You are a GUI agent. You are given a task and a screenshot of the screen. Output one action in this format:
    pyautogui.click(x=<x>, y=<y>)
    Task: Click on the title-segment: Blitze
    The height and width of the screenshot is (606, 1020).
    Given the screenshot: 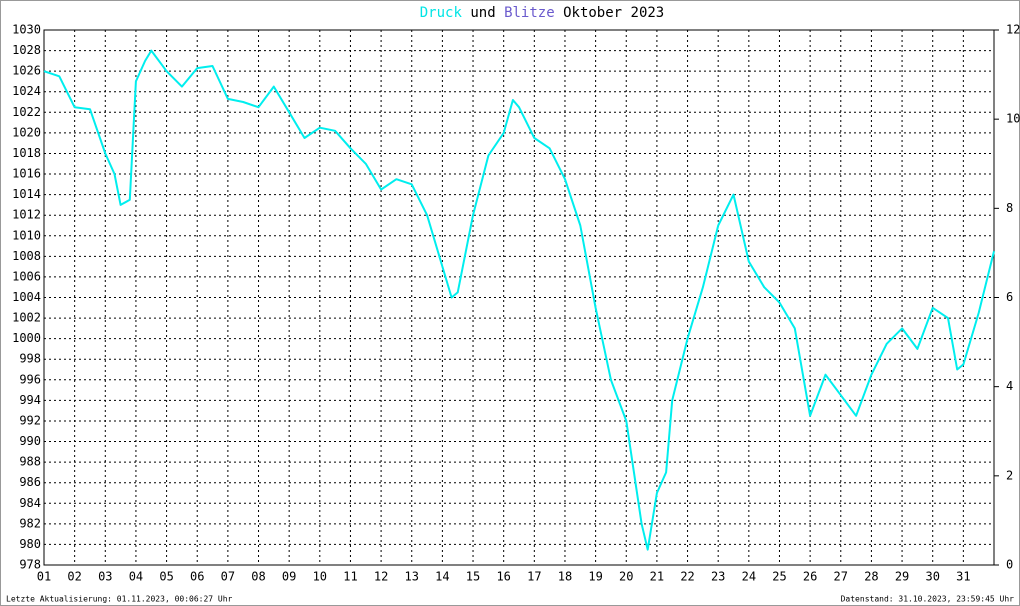 What is the action you would take?
    pyautogui.click(x=529, y=13)
    